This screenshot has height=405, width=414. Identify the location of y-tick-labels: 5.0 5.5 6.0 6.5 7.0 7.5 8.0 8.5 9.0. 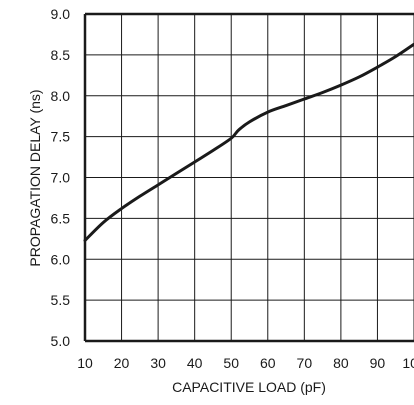
(61, 177).